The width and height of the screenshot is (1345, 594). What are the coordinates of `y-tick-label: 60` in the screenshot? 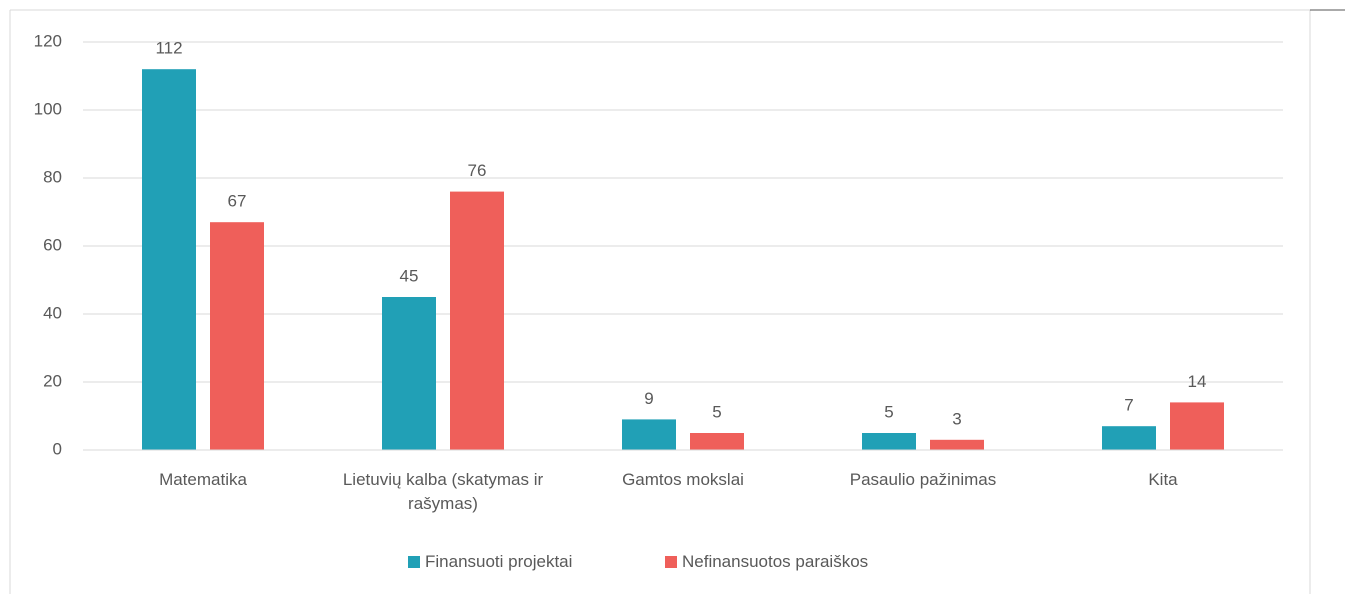 It's located at (52, 244).